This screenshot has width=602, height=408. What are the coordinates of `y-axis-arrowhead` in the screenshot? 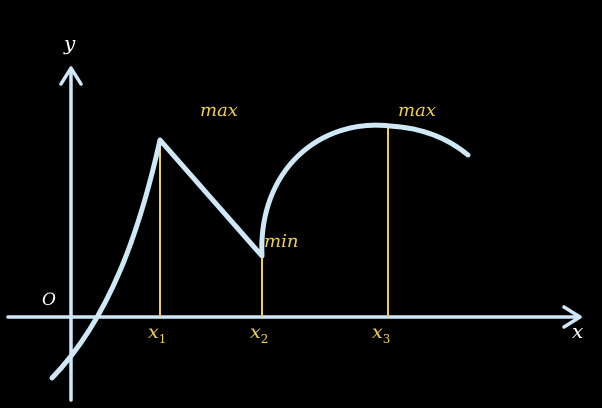 It's located at (71, 76).